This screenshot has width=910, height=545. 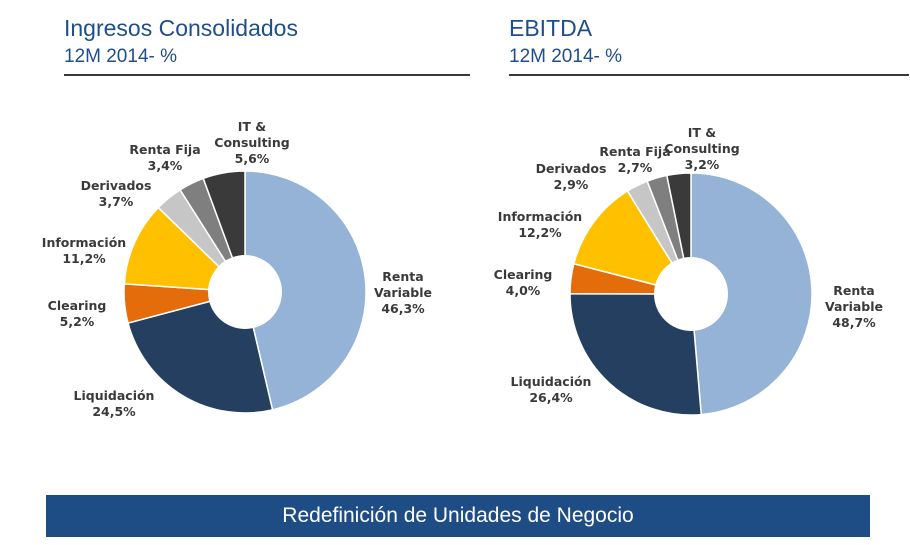 What do you see at coordinates (121, 56) in the screenshot?
I see `left-chart-subtitle: 12M 2014- %` at bounding box center [121, 56].